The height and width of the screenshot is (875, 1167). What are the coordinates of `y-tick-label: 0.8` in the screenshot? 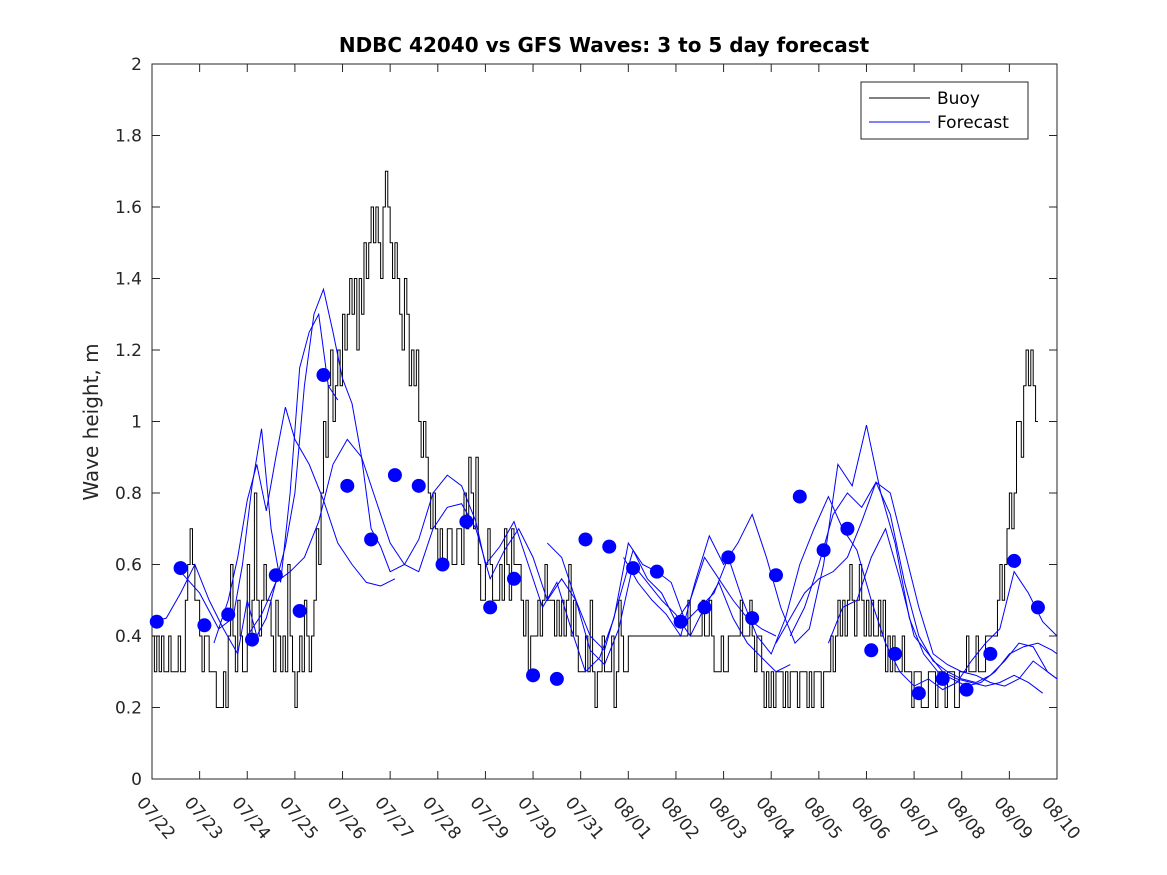 It's located at (128, 494).